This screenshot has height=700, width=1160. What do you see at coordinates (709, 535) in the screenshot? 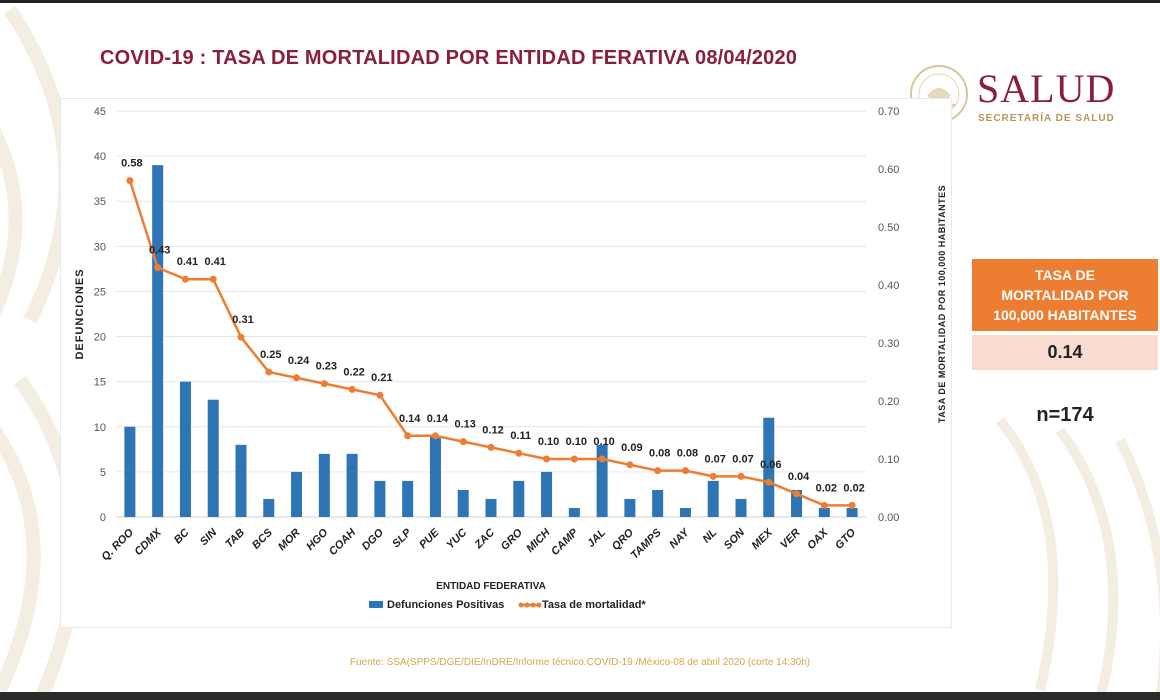
I see `x-tick-label: NL` at bounding box center [709, 535].